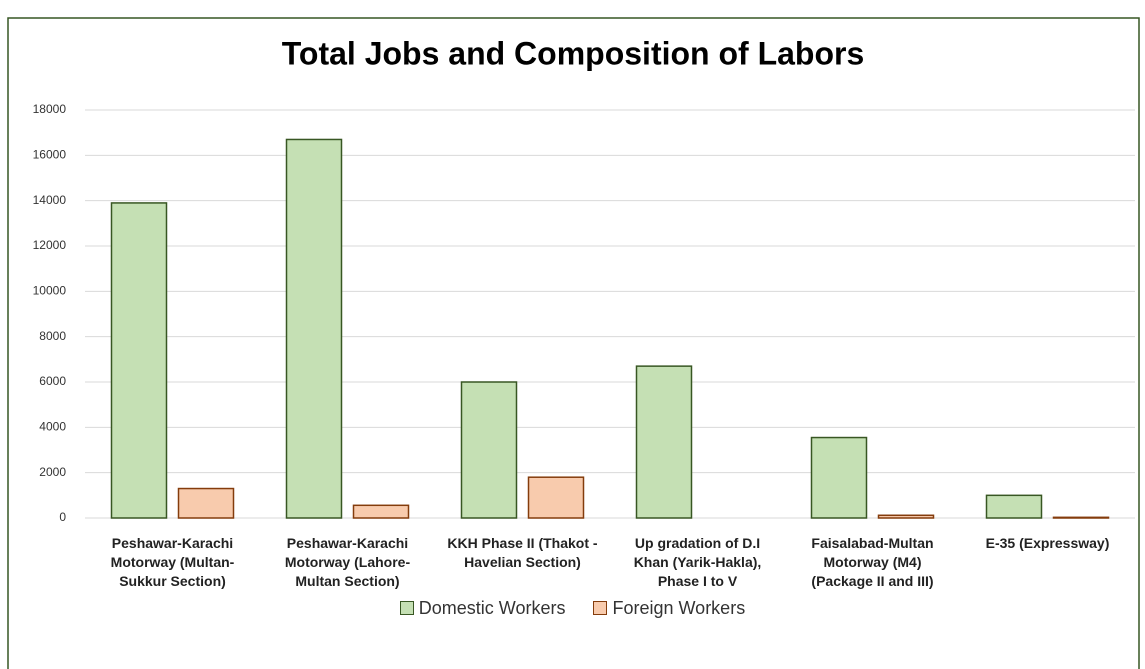 This screenshot has width=1145, height=669. I want to click on y-tick-label: 2000, so click(52, 472).